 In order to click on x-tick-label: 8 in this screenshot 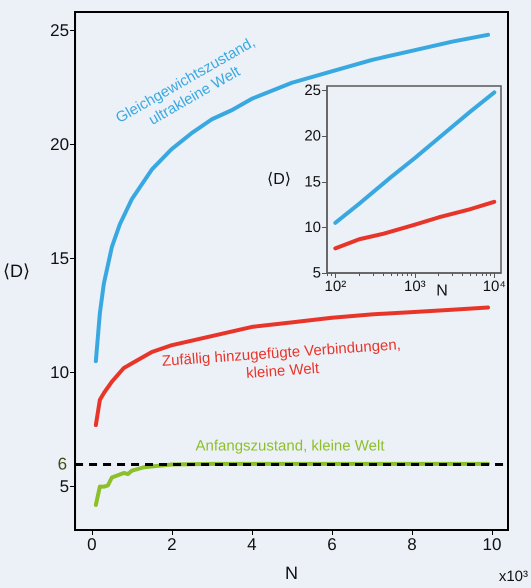, I will do `click(412, 544)`.